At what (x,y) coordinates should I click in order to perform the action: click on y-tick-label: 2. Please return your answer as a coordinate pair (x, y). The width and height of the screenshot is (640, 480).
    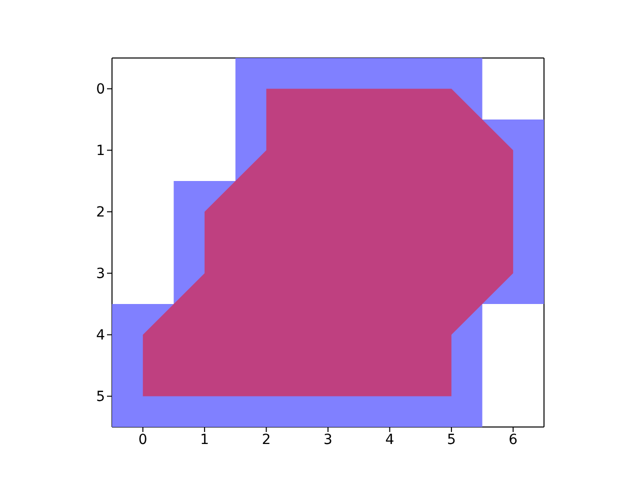
    Looking at the image, I should click on (100, 212).